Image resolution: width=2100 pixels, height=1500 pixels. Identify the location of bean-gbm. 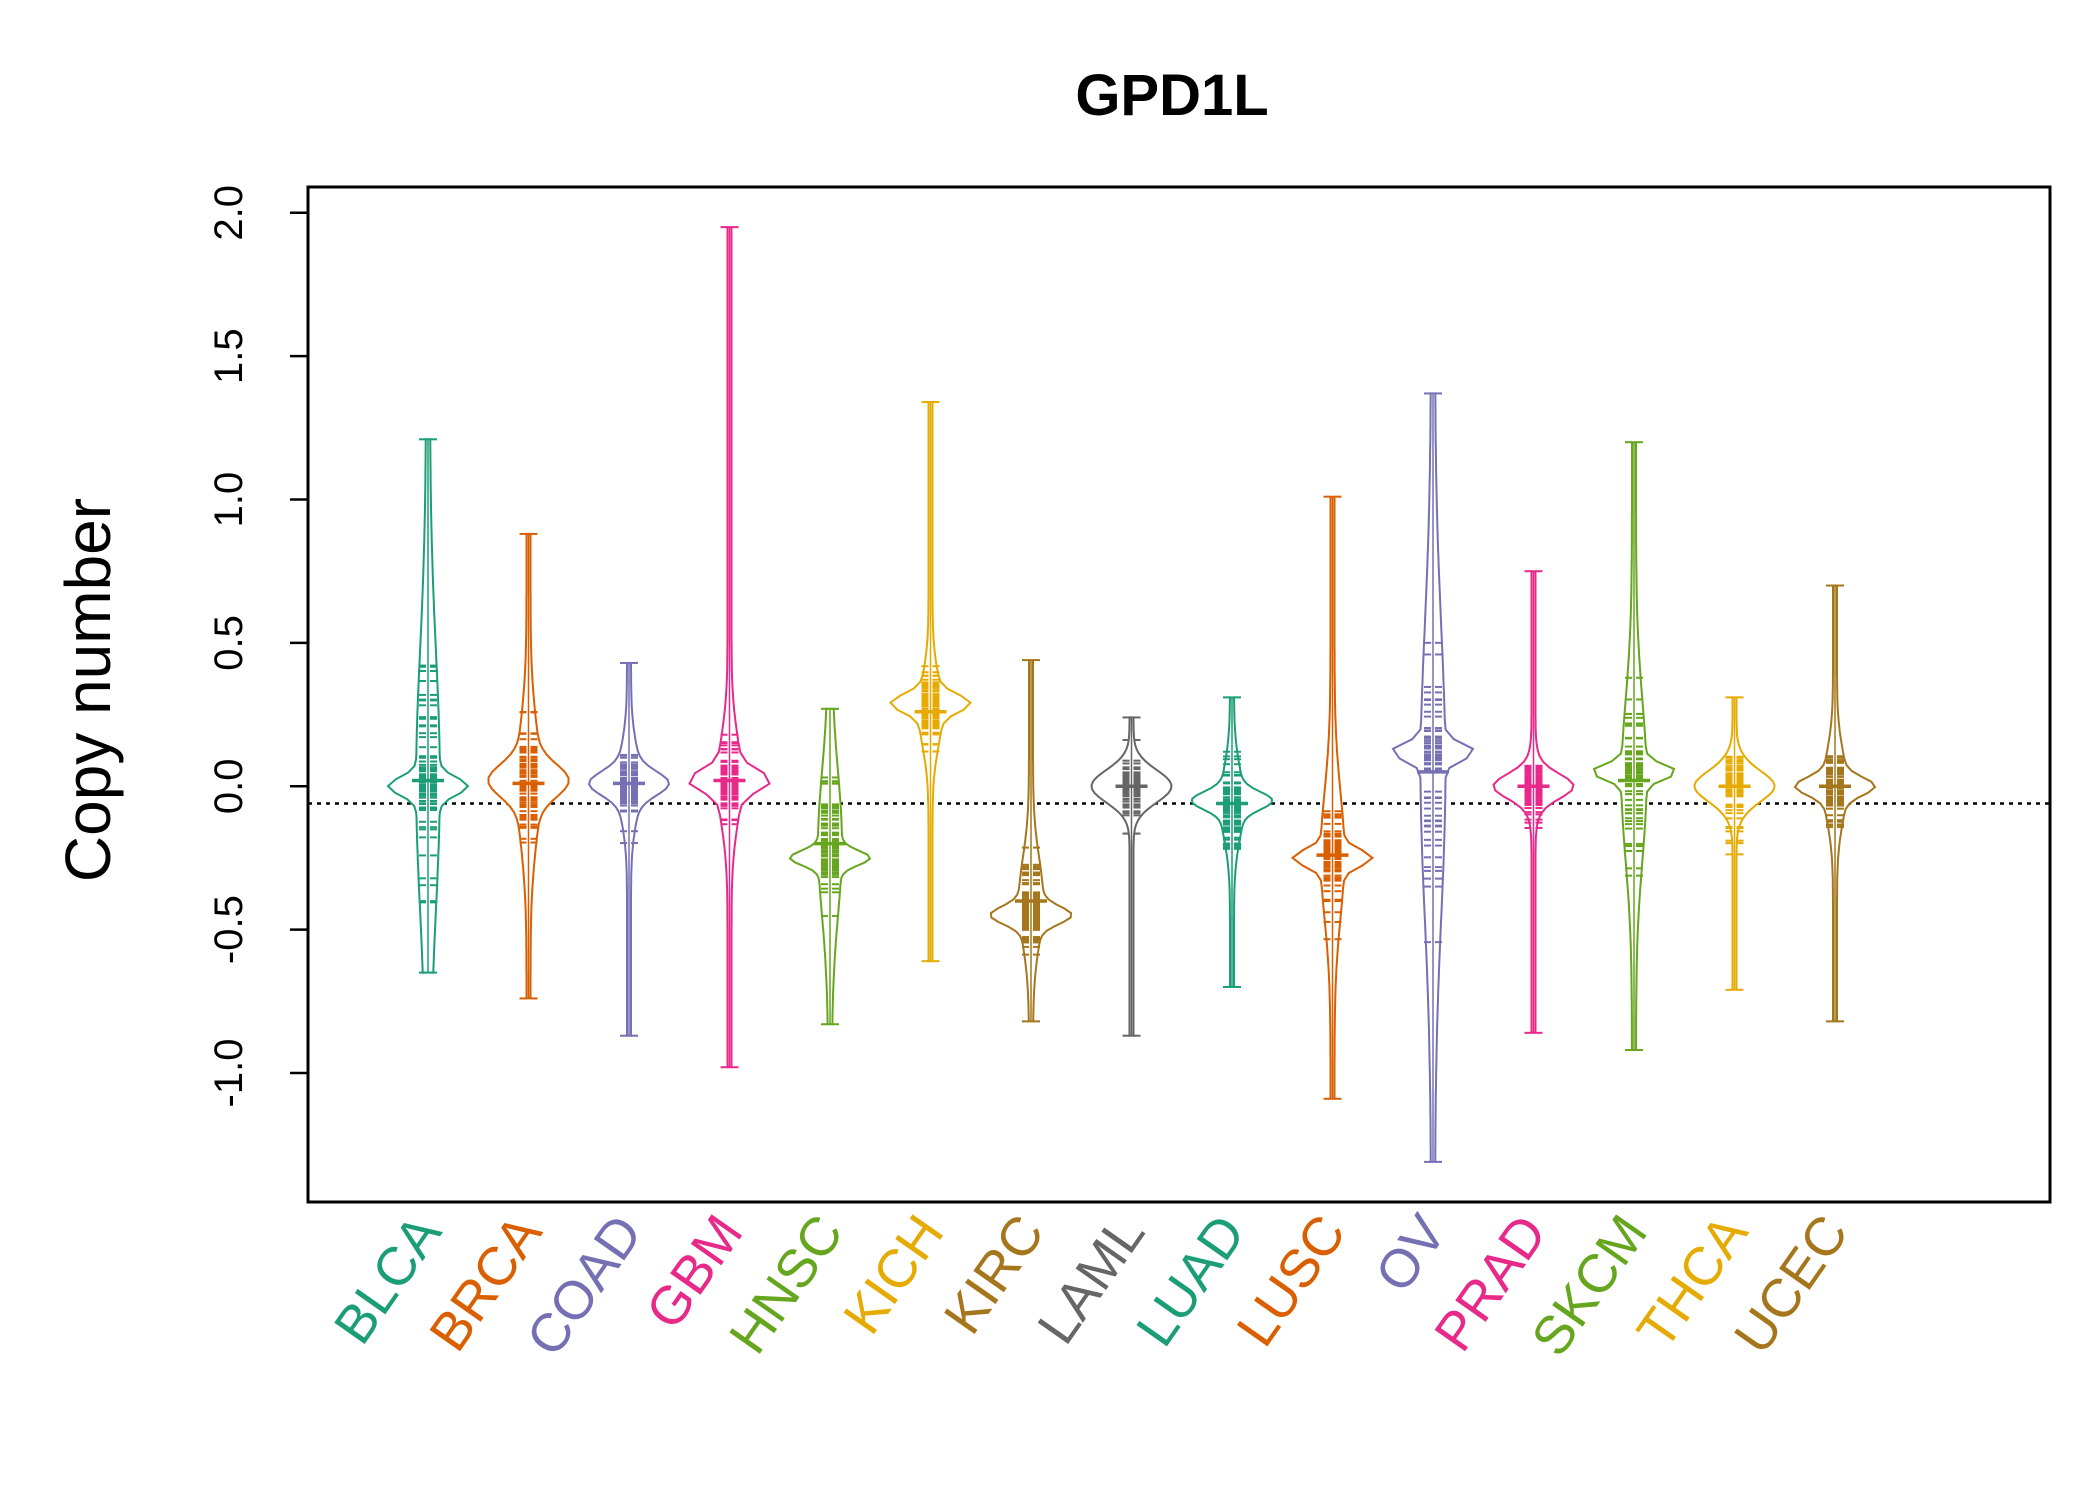
(729, 647).